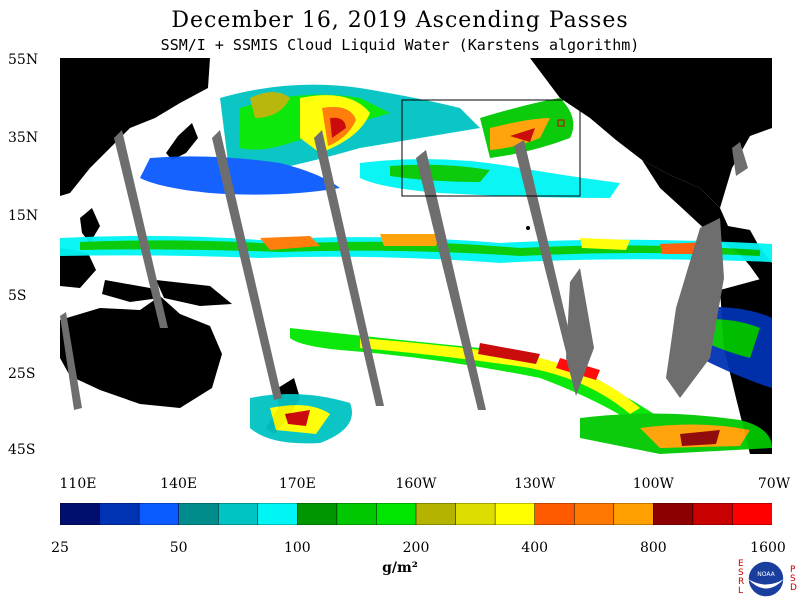  What do you see at coordinates (400, 568) in the screenshot?
I see `colorbar-units: g/m²` at bounding box center [400, 568].